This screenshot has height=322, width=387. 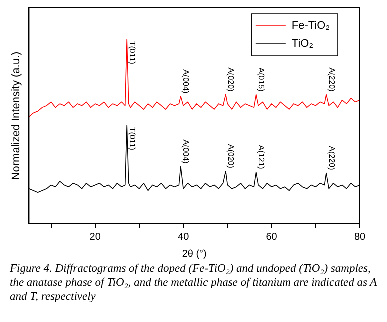 I want to click on caption: Figure 4. Diffractograms of the doped (Fe-TiO₂) and undoped (TiO₂) samples, the anatase phase of TiO₂, and the metallic phase of titanium are indicated as A and T, respectively, so click(x=194, y=283).